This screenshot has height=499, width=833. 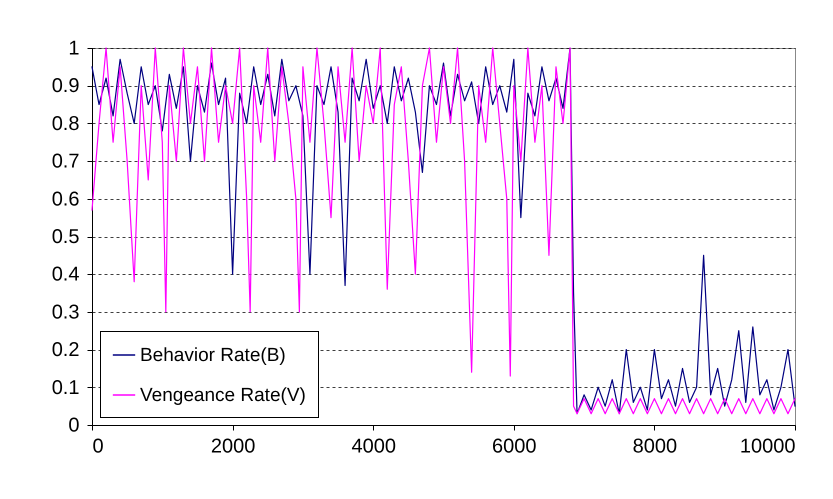 What do you see at coordinates (66, 237) in the screenshot?
I see `y-tick-label: 0.5` at bounding box center [66, 237].